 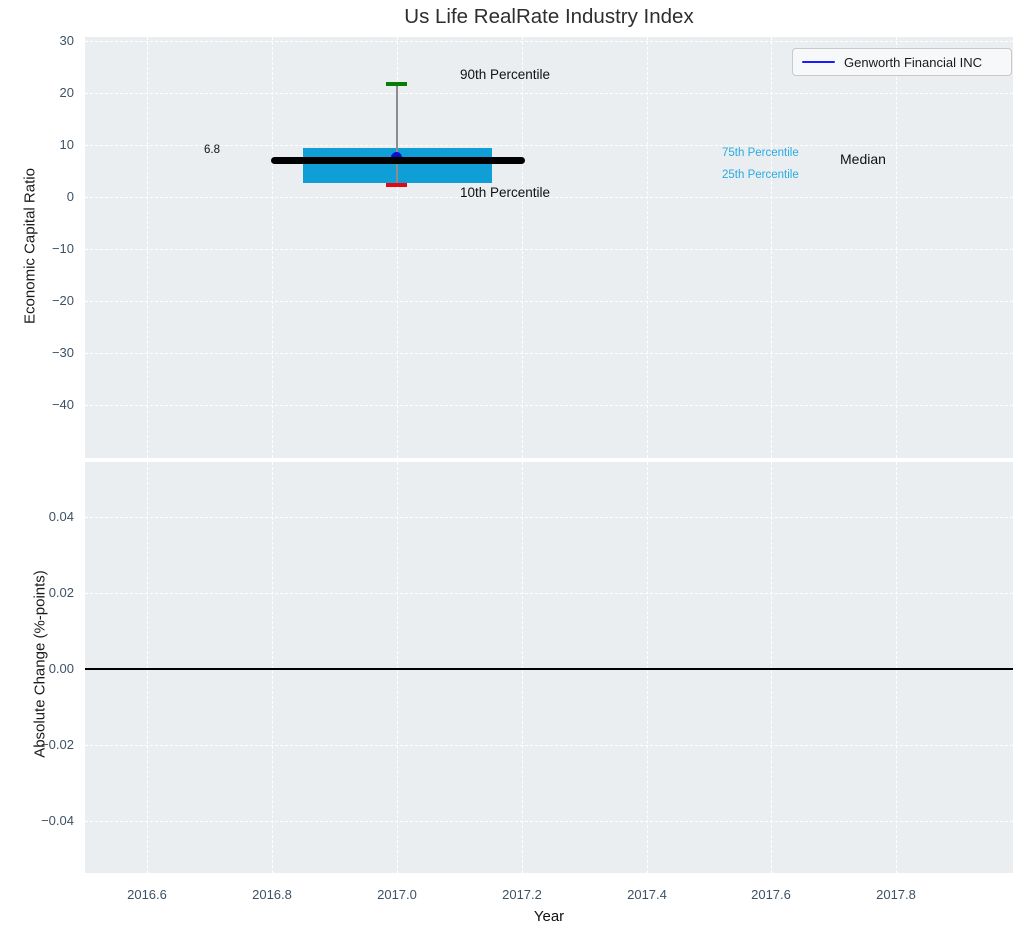 I want to click on legend: Genworth Financial INC, so click(x=902, y=62).